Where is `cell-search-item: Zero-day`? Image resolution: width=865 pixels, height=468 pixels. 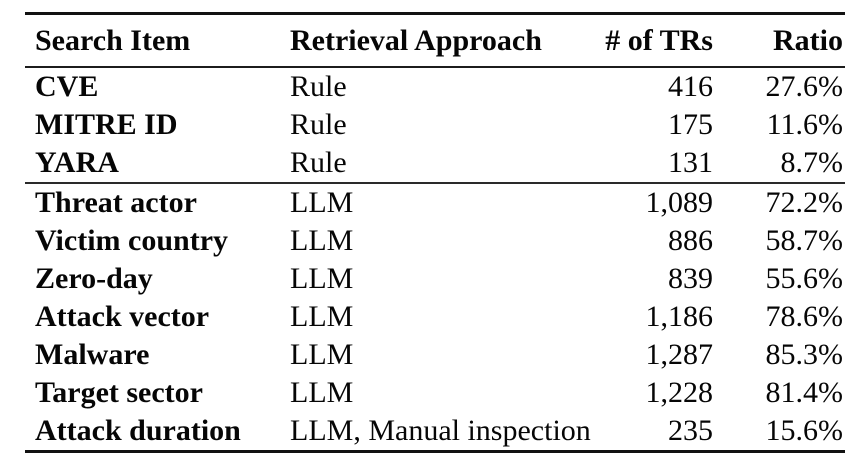 cell-search-item: Zero-day is located at coordinates (94, 278).